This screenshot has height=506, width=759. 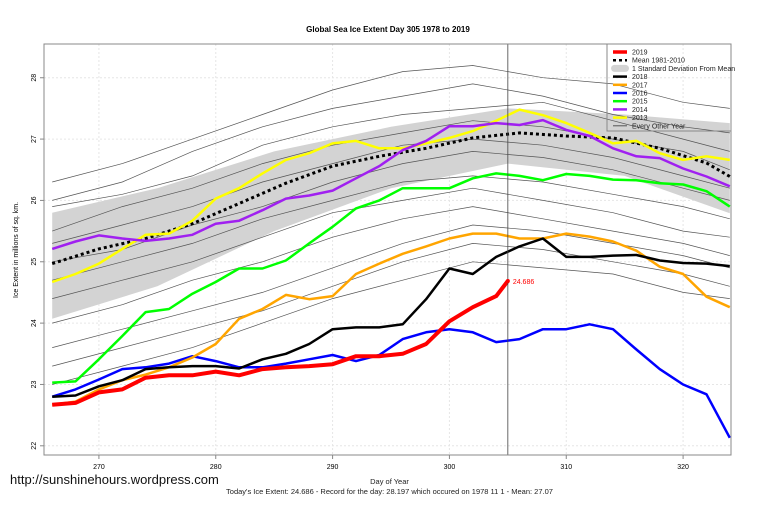 What do you see at coordinates (640, 53) in the screenshot?
I see `legend-label: 2019` at bounding box center [640, 53].